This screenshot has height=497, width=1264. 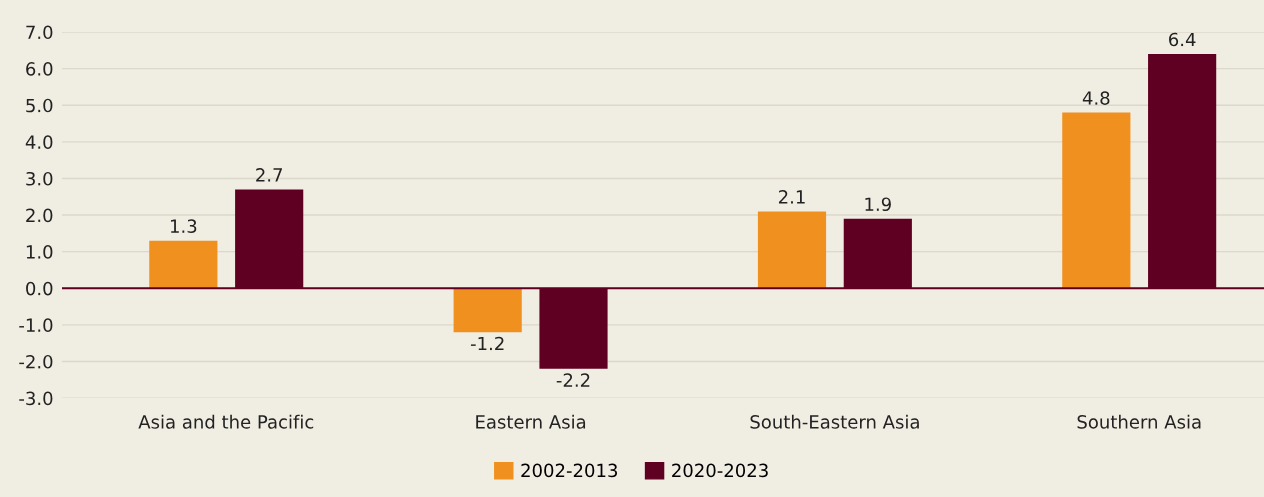 I want to click on y-tick-label: 4.0, so click(x=39, y=142).